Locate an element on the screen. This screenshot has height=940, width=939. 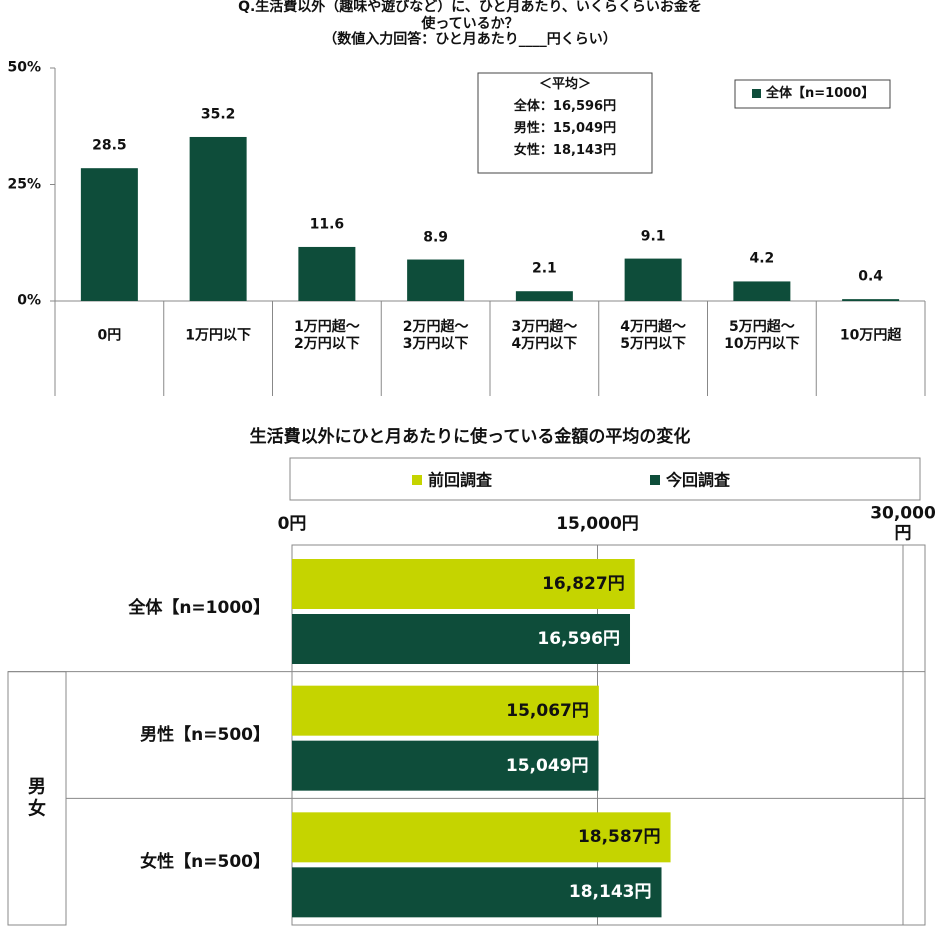
annotation-text: 男性：15,049円 is located at coordinates (565, 129).